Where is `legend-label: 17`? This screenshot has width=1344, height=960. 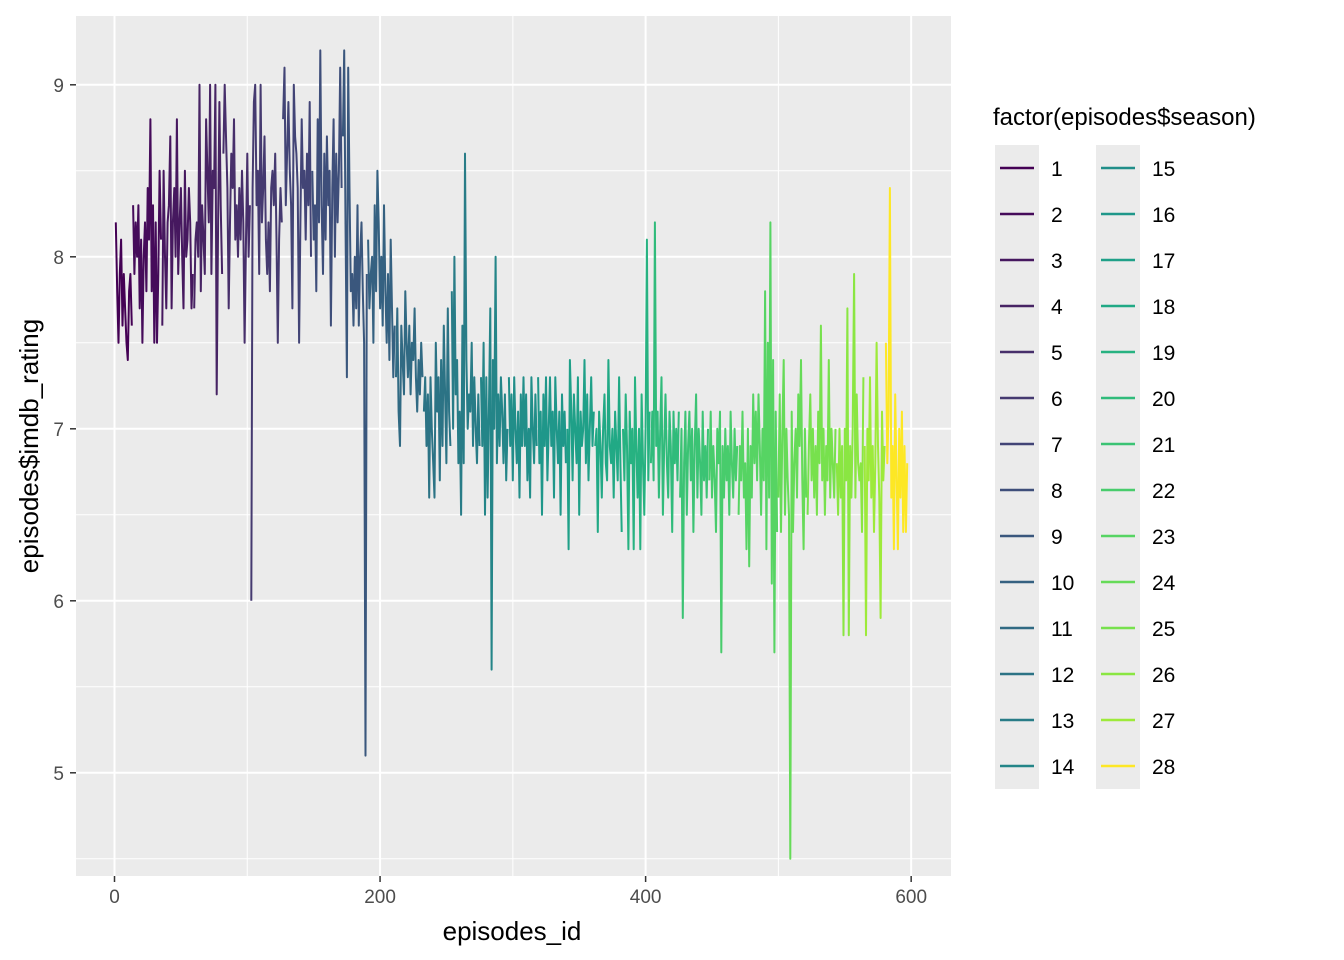
legend-label: 17 is located at coordinates (1163, 261).